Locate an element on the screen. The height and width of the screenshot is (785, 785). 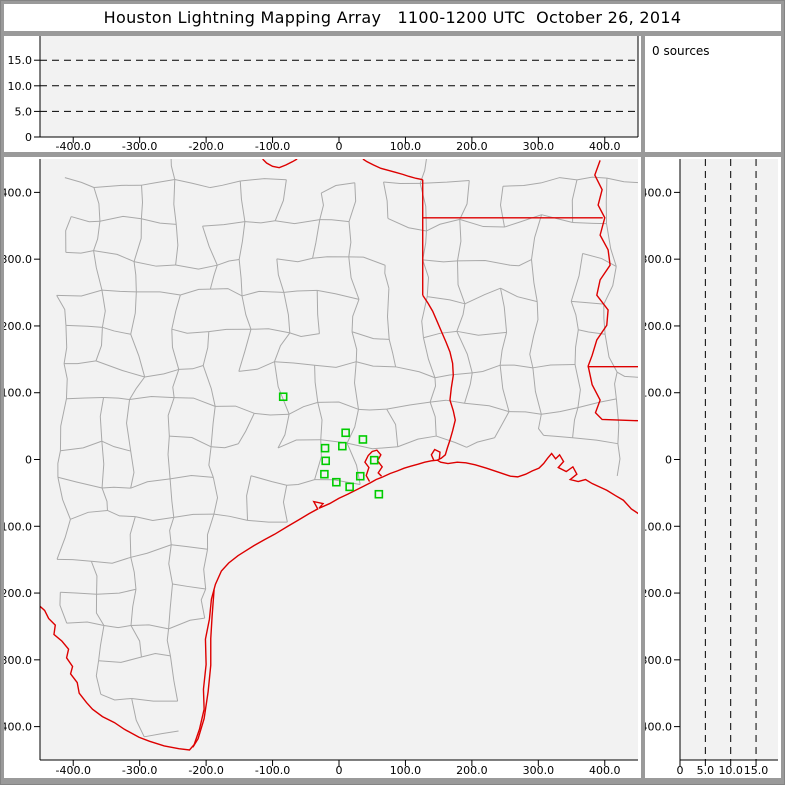
source-count-text: 0 sources is located at coordinates (681, 51).